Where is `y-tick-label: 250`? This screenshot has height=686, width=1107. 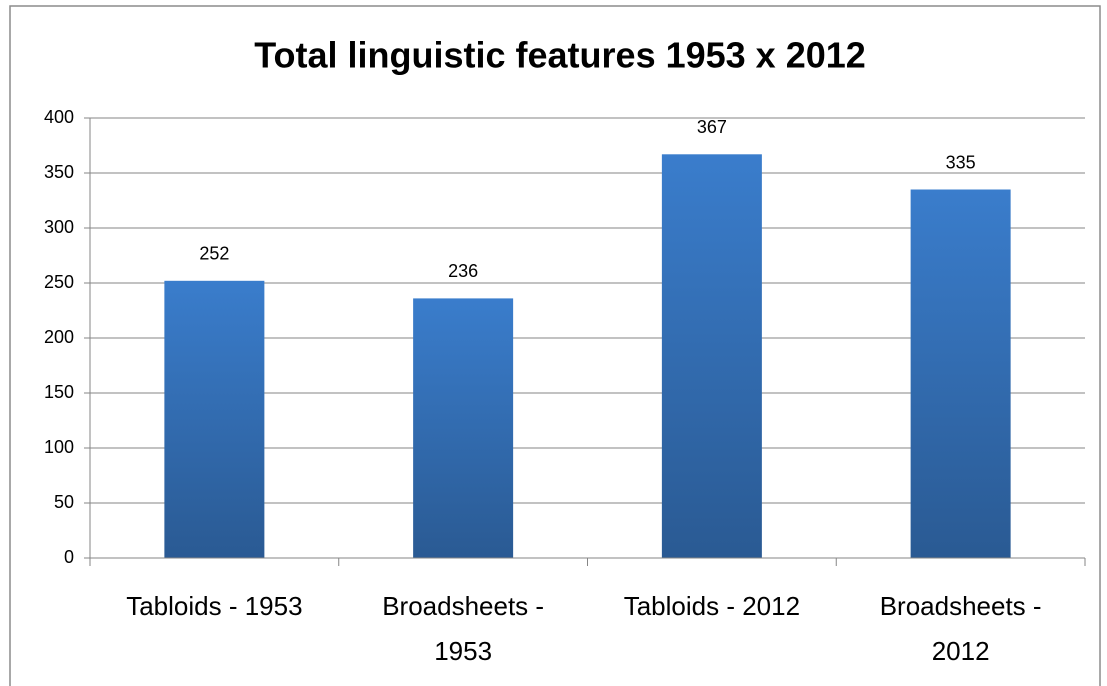 y-tick-label: 250 is located at coordinates (59, 282).